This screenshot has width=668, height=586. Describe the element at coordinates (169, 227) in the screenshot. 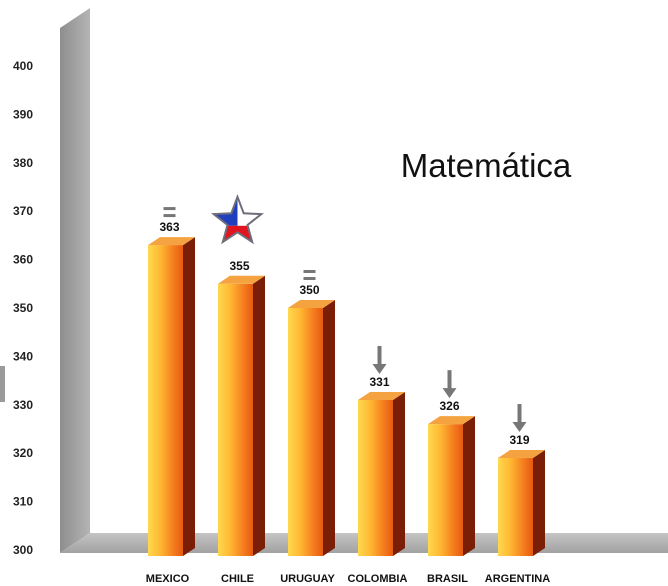

I see `data-label: 363` at that location.